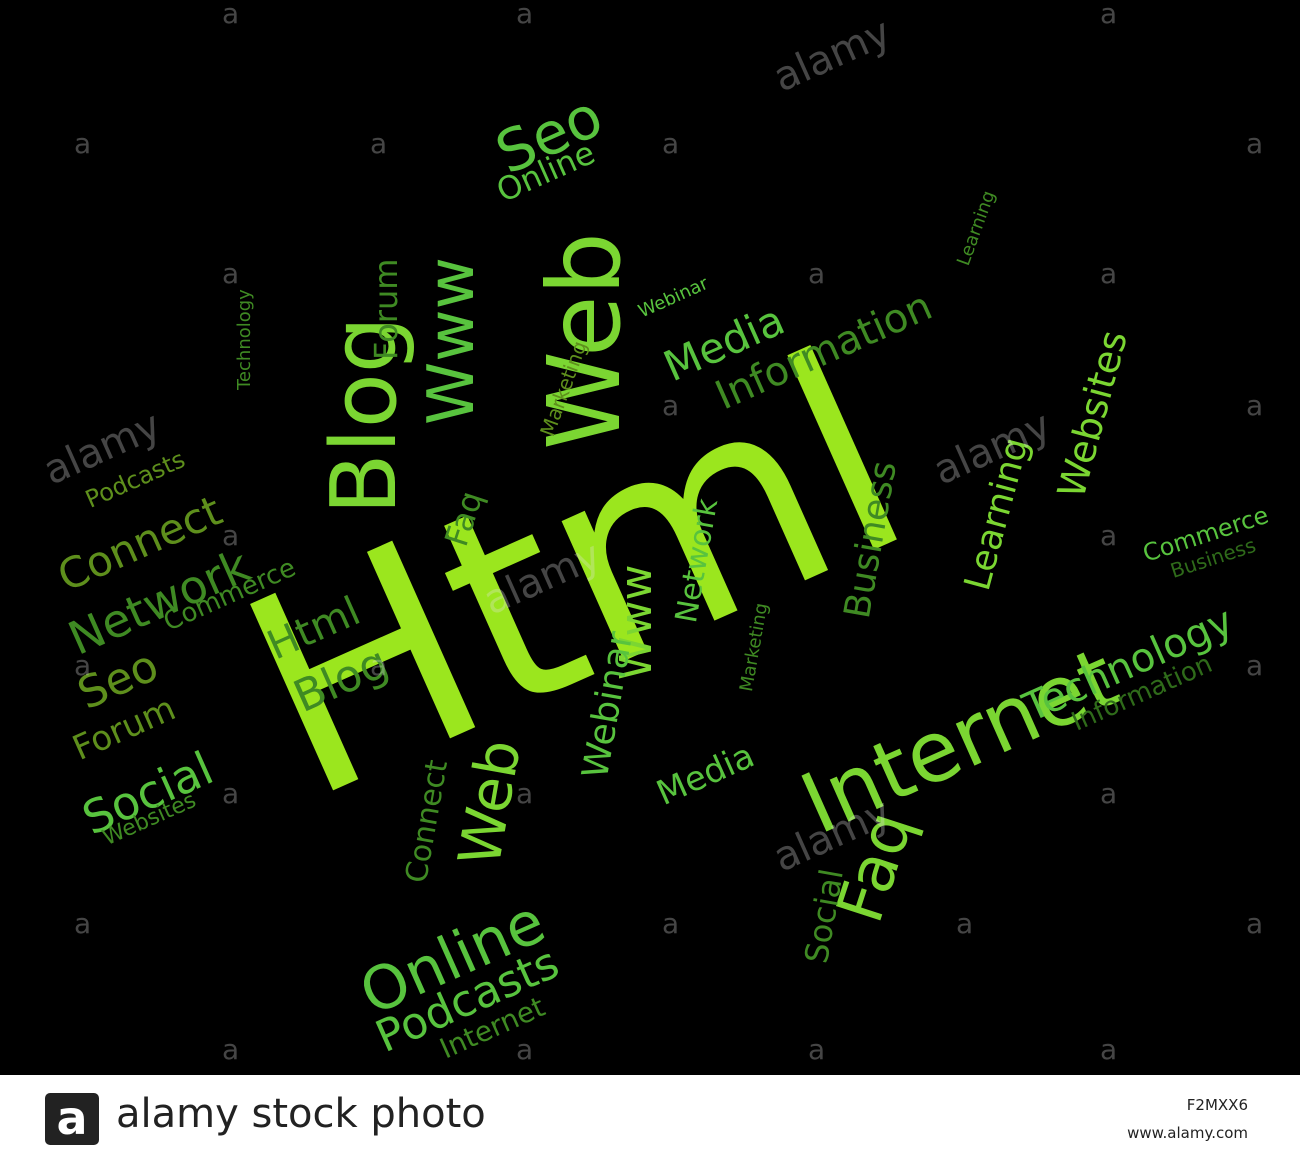 This screenshot has height=1164, width=1300. I want to click on word-forum-vertical: Forum, so click(386, 309).